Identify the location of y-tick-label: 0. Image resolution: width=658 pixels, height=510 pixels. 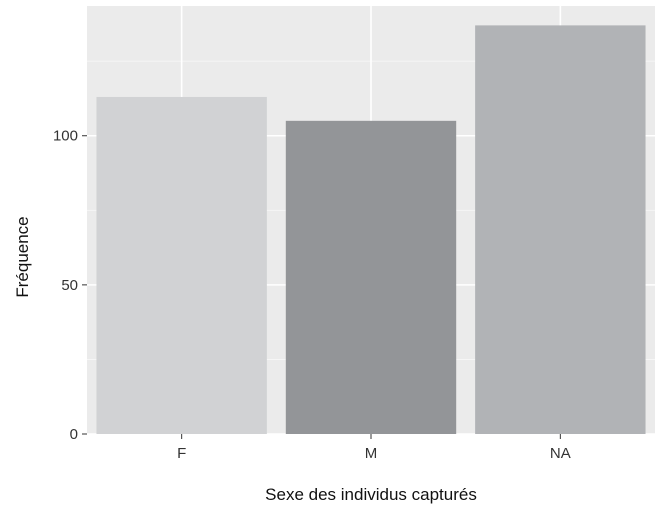
(74, 434).